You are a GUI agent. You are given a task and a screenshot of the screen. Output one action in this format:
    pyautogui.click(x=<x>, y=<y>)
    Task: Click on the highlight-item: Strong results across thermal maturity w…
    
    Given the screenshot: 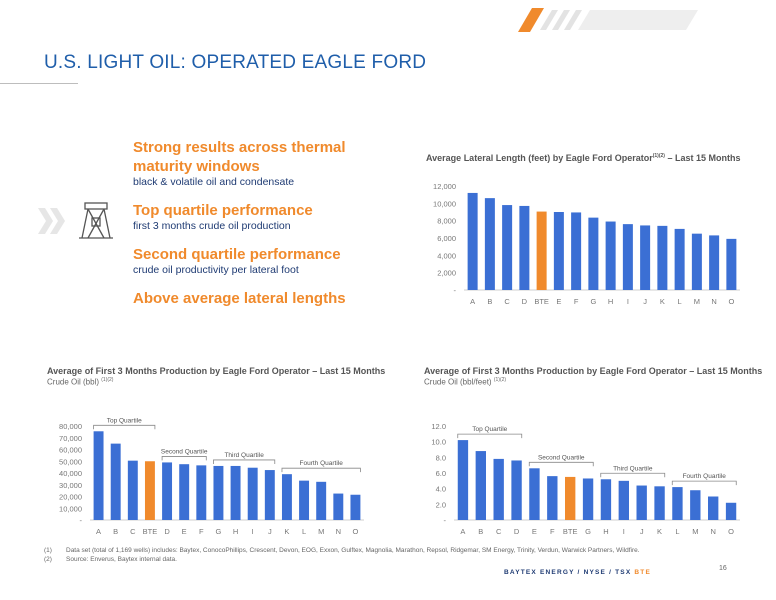 What is the action you would take?
    pyautogui.click(x=255, y=163)
    